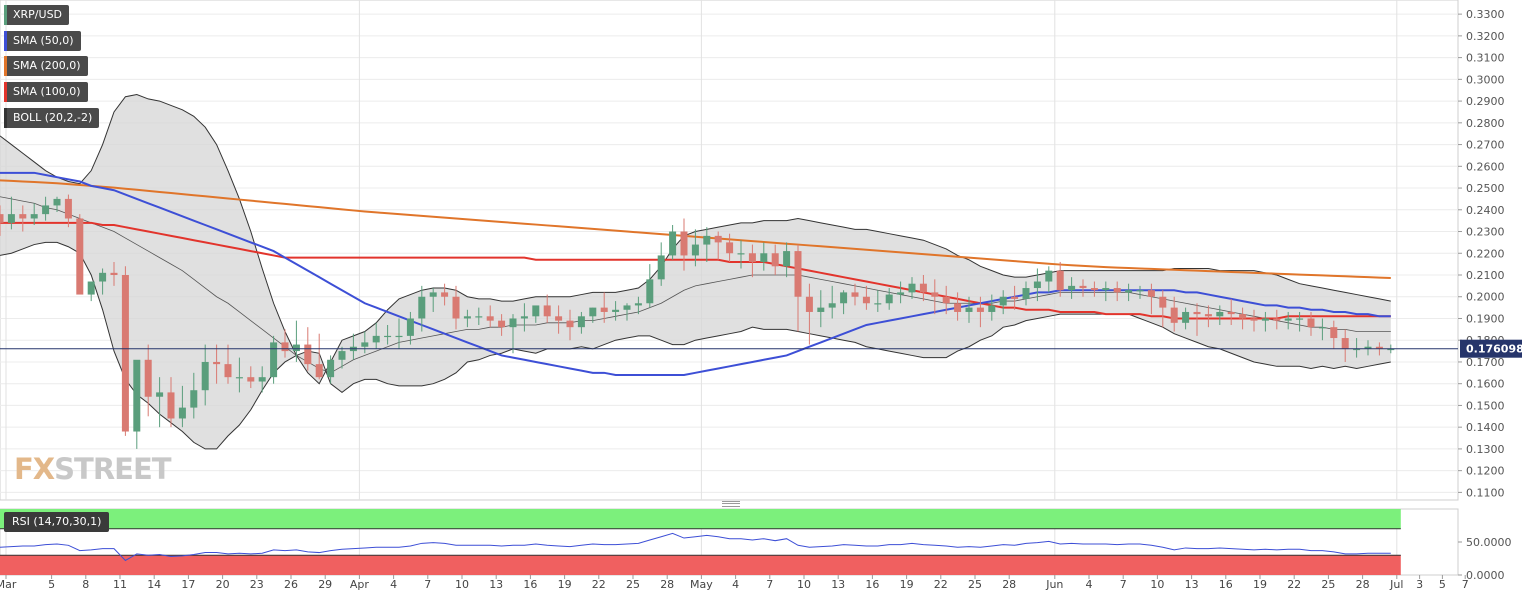 The image size is (1536, 601). What do you see at coordinates (46, 66) in the screenshot?
I see `legend-sma200: SMA (200,0)` at bounding box center [46, 66].